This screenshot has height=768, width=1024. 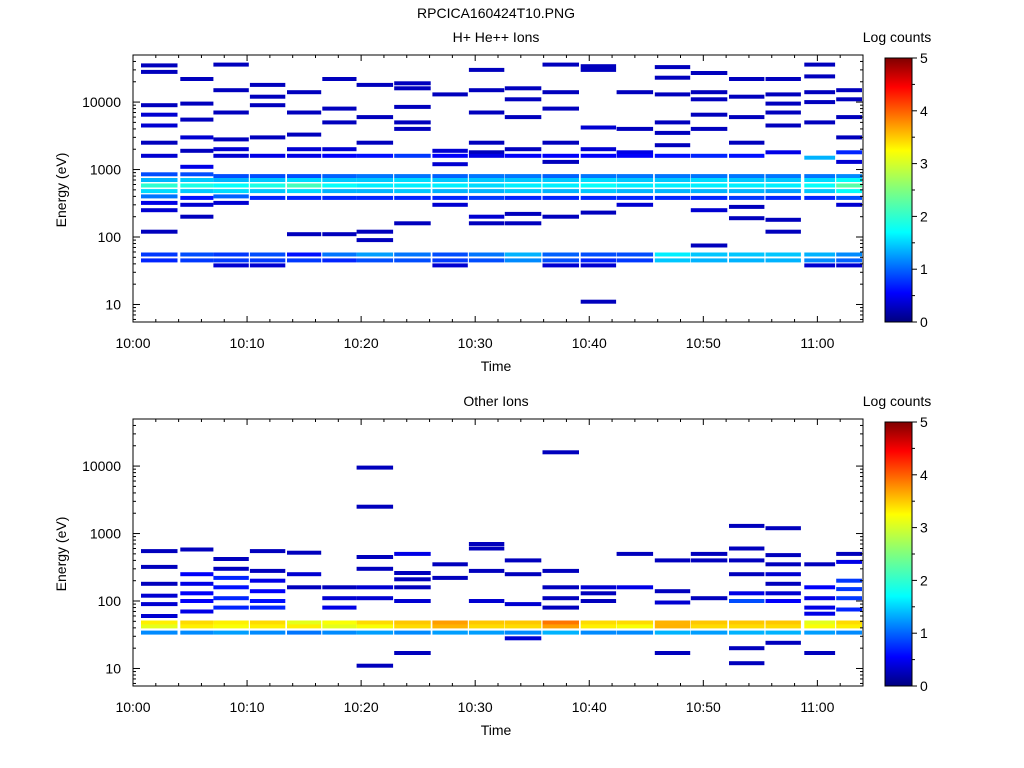 What do you see at coordinates (924, 633) in the screenshot?
I see `colorbar-tick-label: 1` at bounding box center [924, 633].